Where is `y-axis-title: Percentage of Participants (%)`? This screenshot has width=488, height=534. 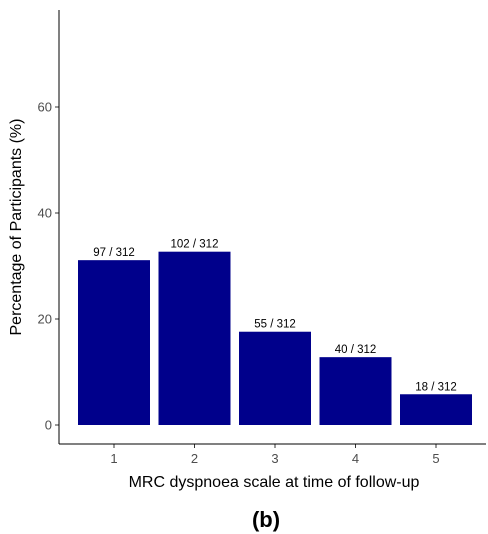 y-axis-title: Percentage of Participants (%) is located at coordinates (16, 227).